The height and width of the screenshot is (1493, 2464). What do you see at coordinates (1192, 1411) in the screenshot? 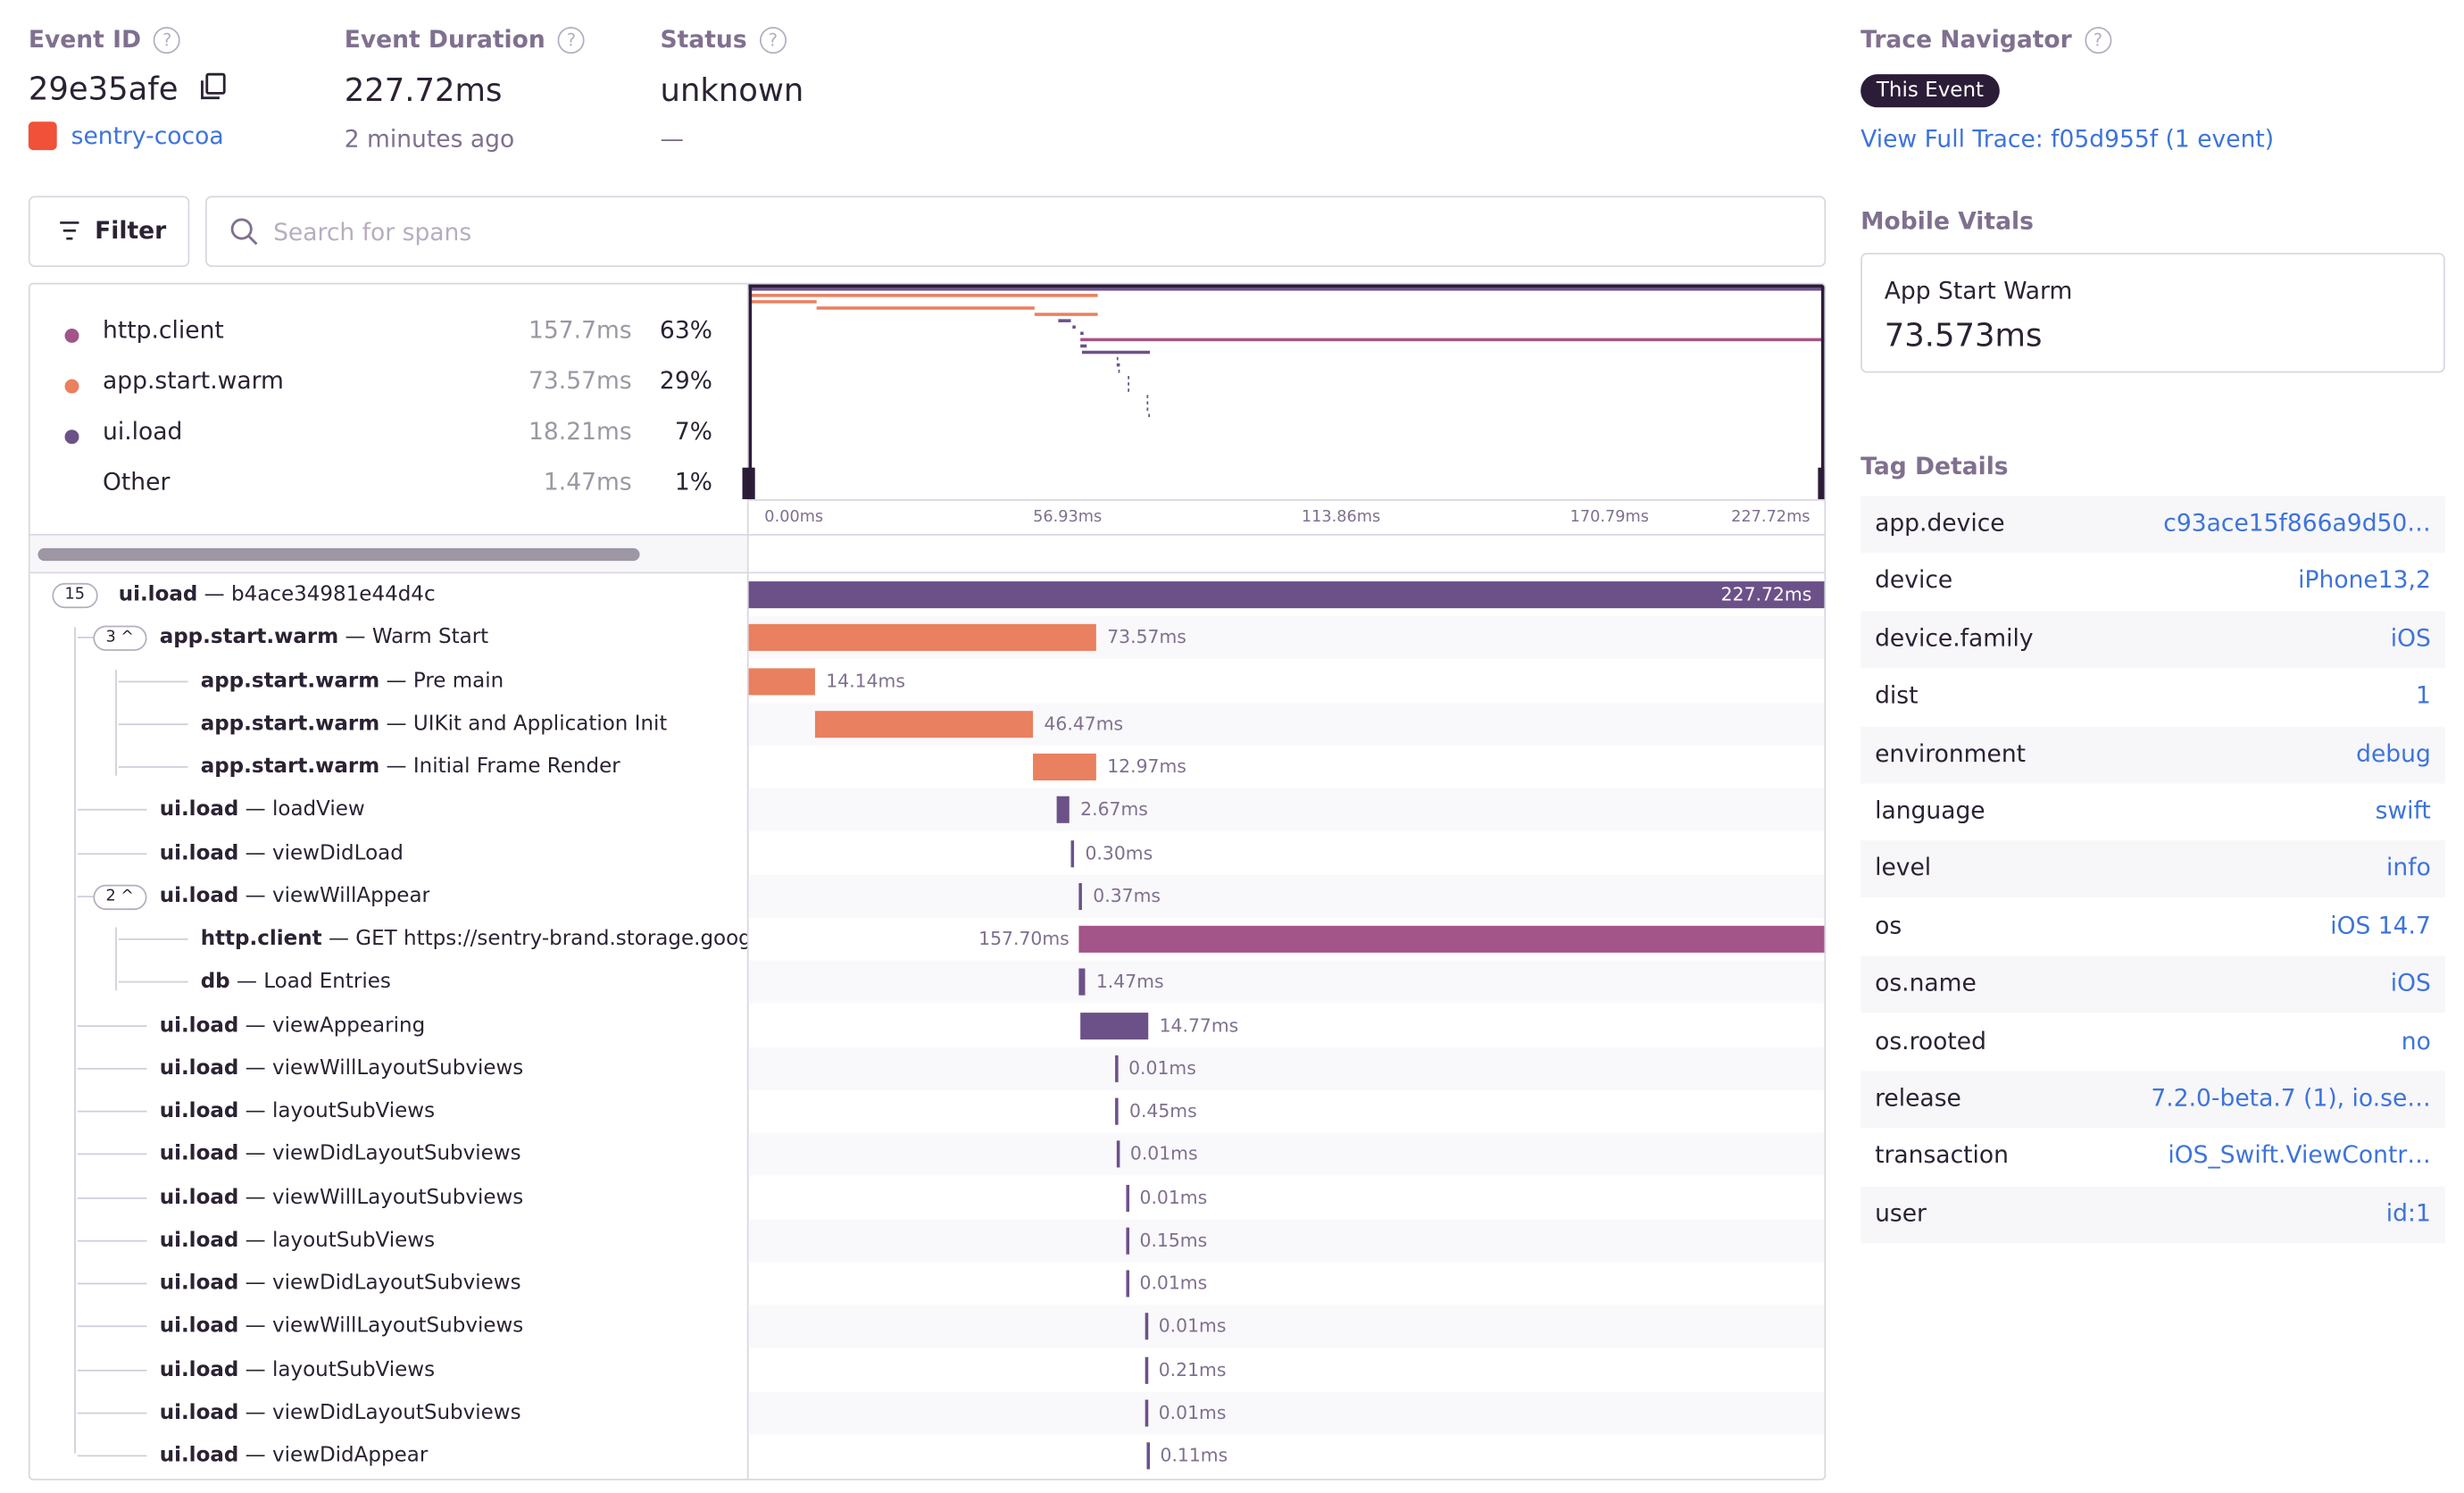
I see `span-duration: 0.01ms` at bounding box center [1192, 1411].